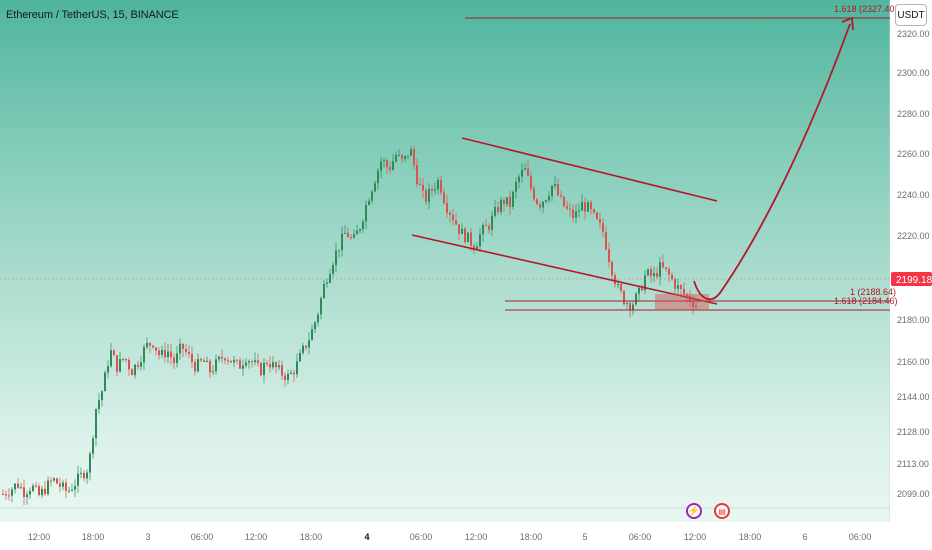 The image size is (932, 550). Describe the element at coordinates (913, 34) in the screenshot. I see `price-tick-label: 2320.00` at that location.